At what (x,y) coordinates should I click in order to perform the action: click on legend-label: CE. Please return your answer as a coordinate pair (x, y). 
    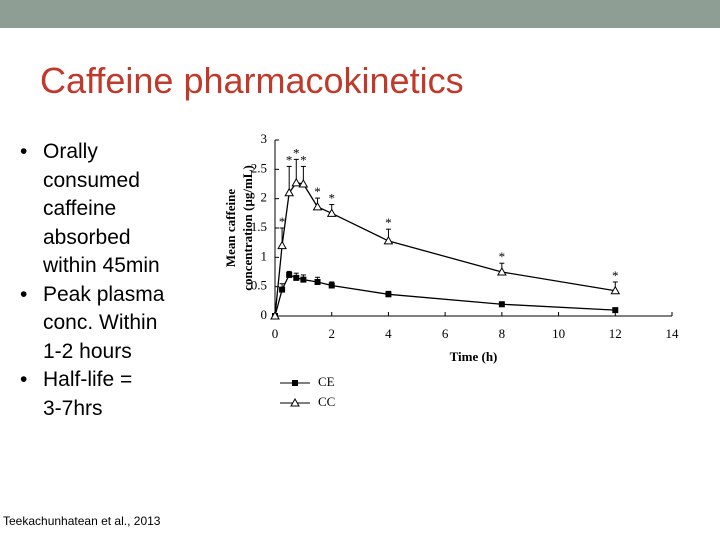
    Looking at the image, I should click on (326, 381).